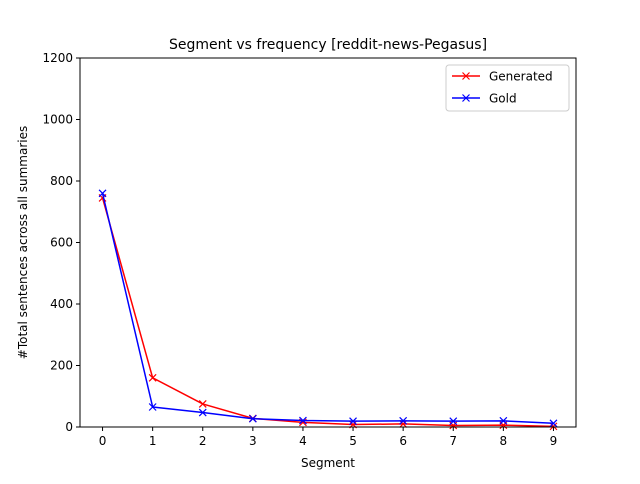 This screenshot has width=640, height=484. I want to click on legend-label-gold: Gold, so click(503, 99).